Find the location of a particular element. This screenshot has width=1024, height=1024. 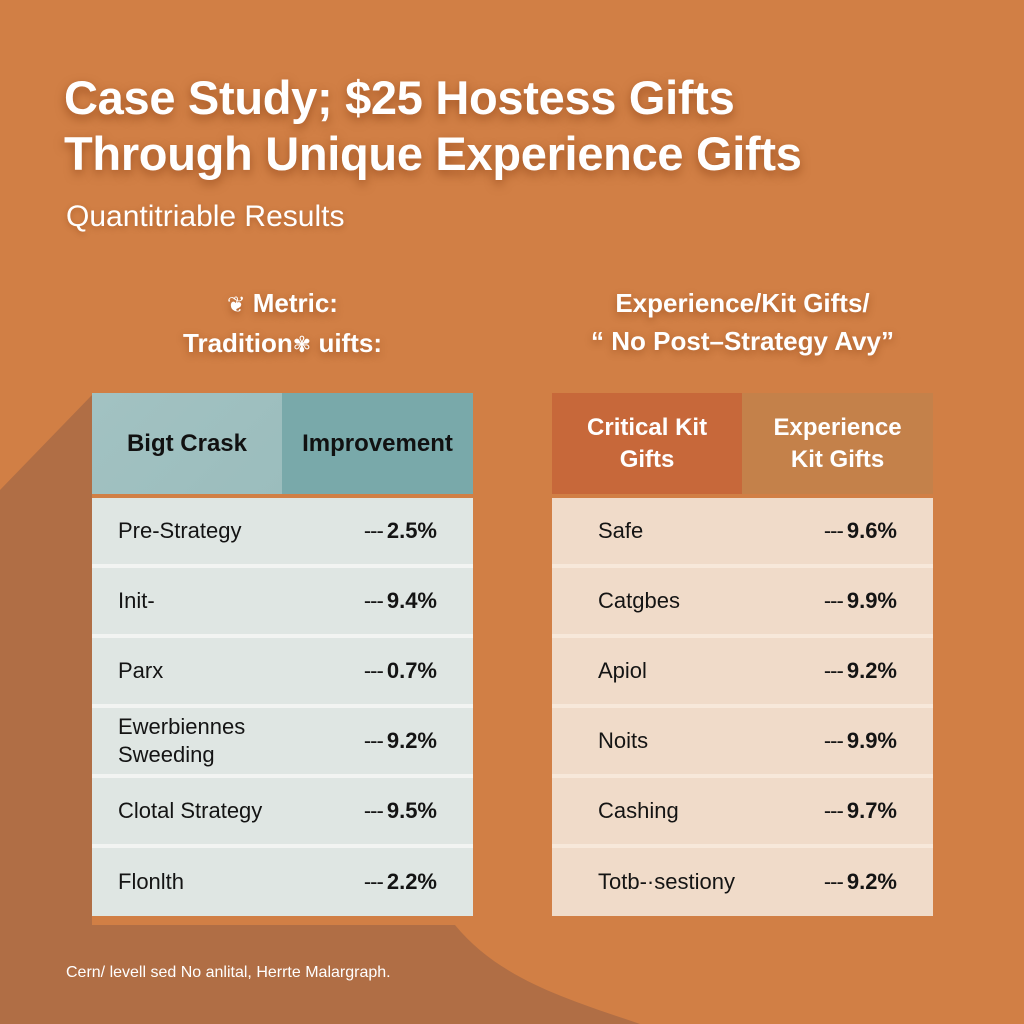

row-label: Init- is located at coordinates (136, 600).